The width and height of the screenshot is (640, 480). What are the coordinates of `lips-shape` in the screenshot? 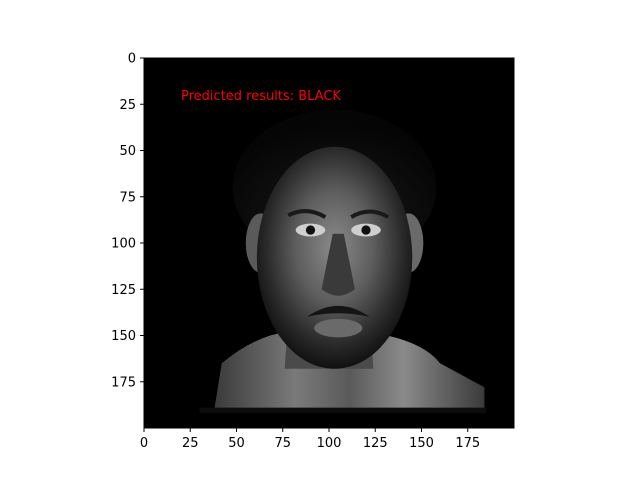 It's located at (338, 328).